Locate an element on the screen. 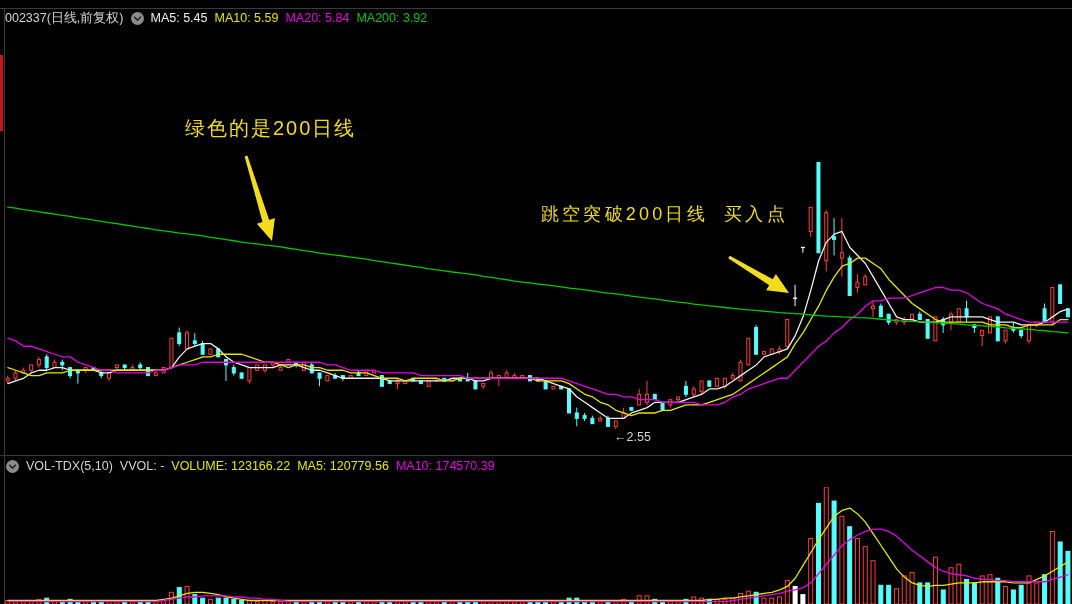 Image resolution: width=1072 pixels, height=604 pixels. annotation: 跳空突破200日线 买入点 is located at coordinates (664, 214).